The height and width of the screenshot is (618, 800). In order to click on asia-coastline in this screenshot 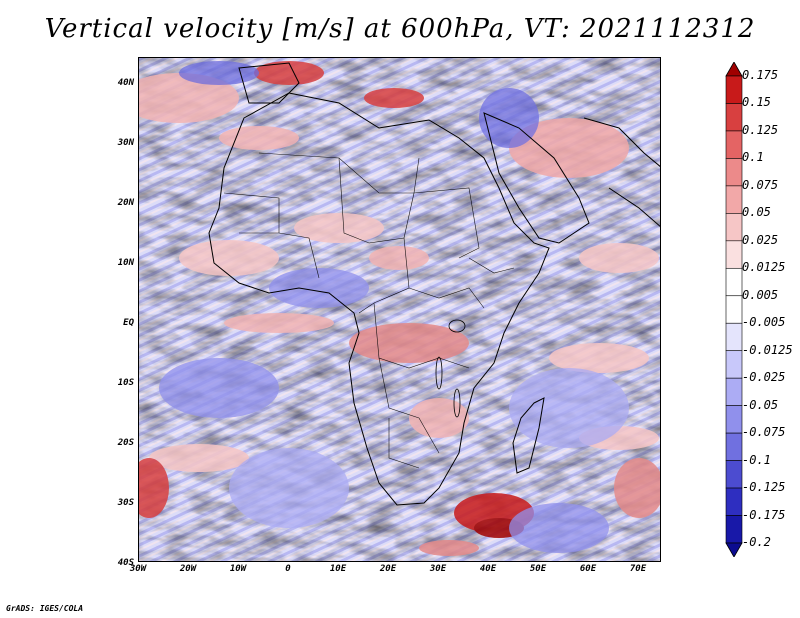, I will do `click(621, 172)`.